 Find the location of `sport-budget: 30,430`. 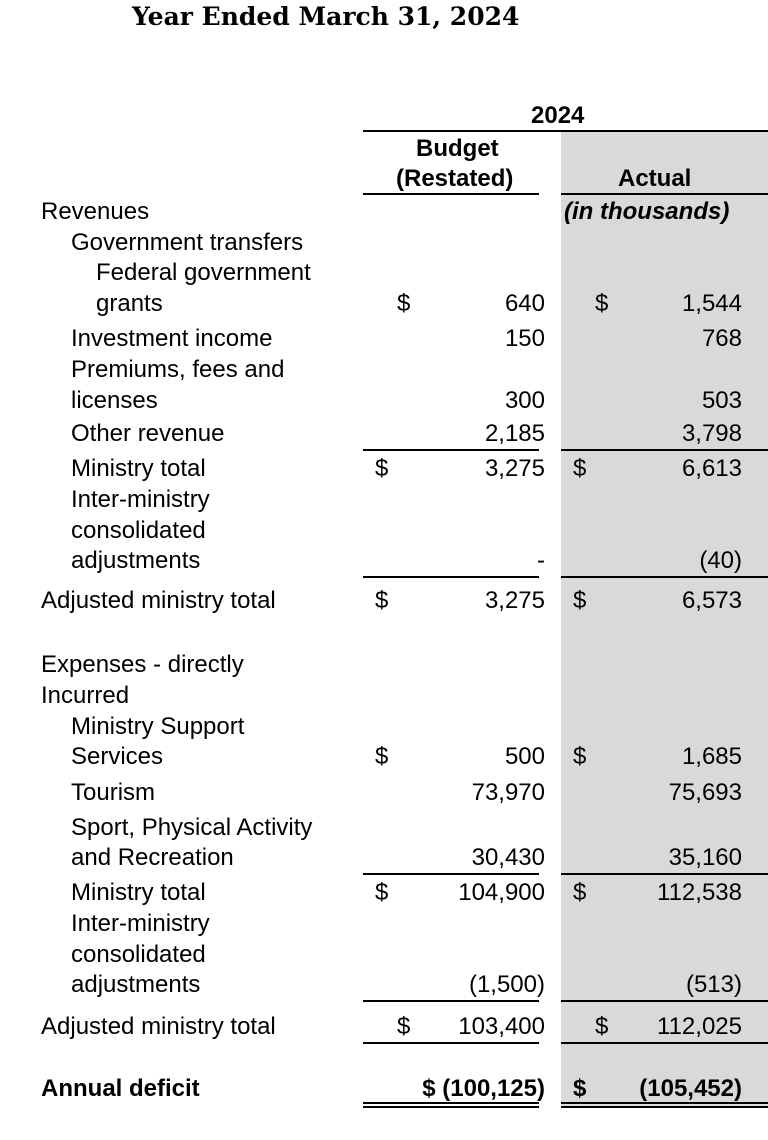

sport-budget: 30,430 is located at coordinates (508, 857).